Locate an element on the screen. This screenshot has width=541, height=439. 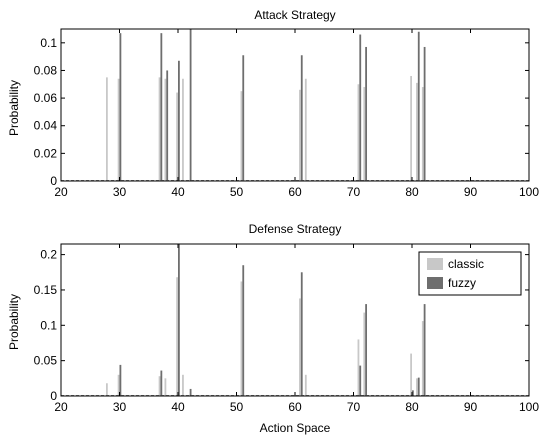
y-tick-label: 0.08 is located at coordinates (46, 70).